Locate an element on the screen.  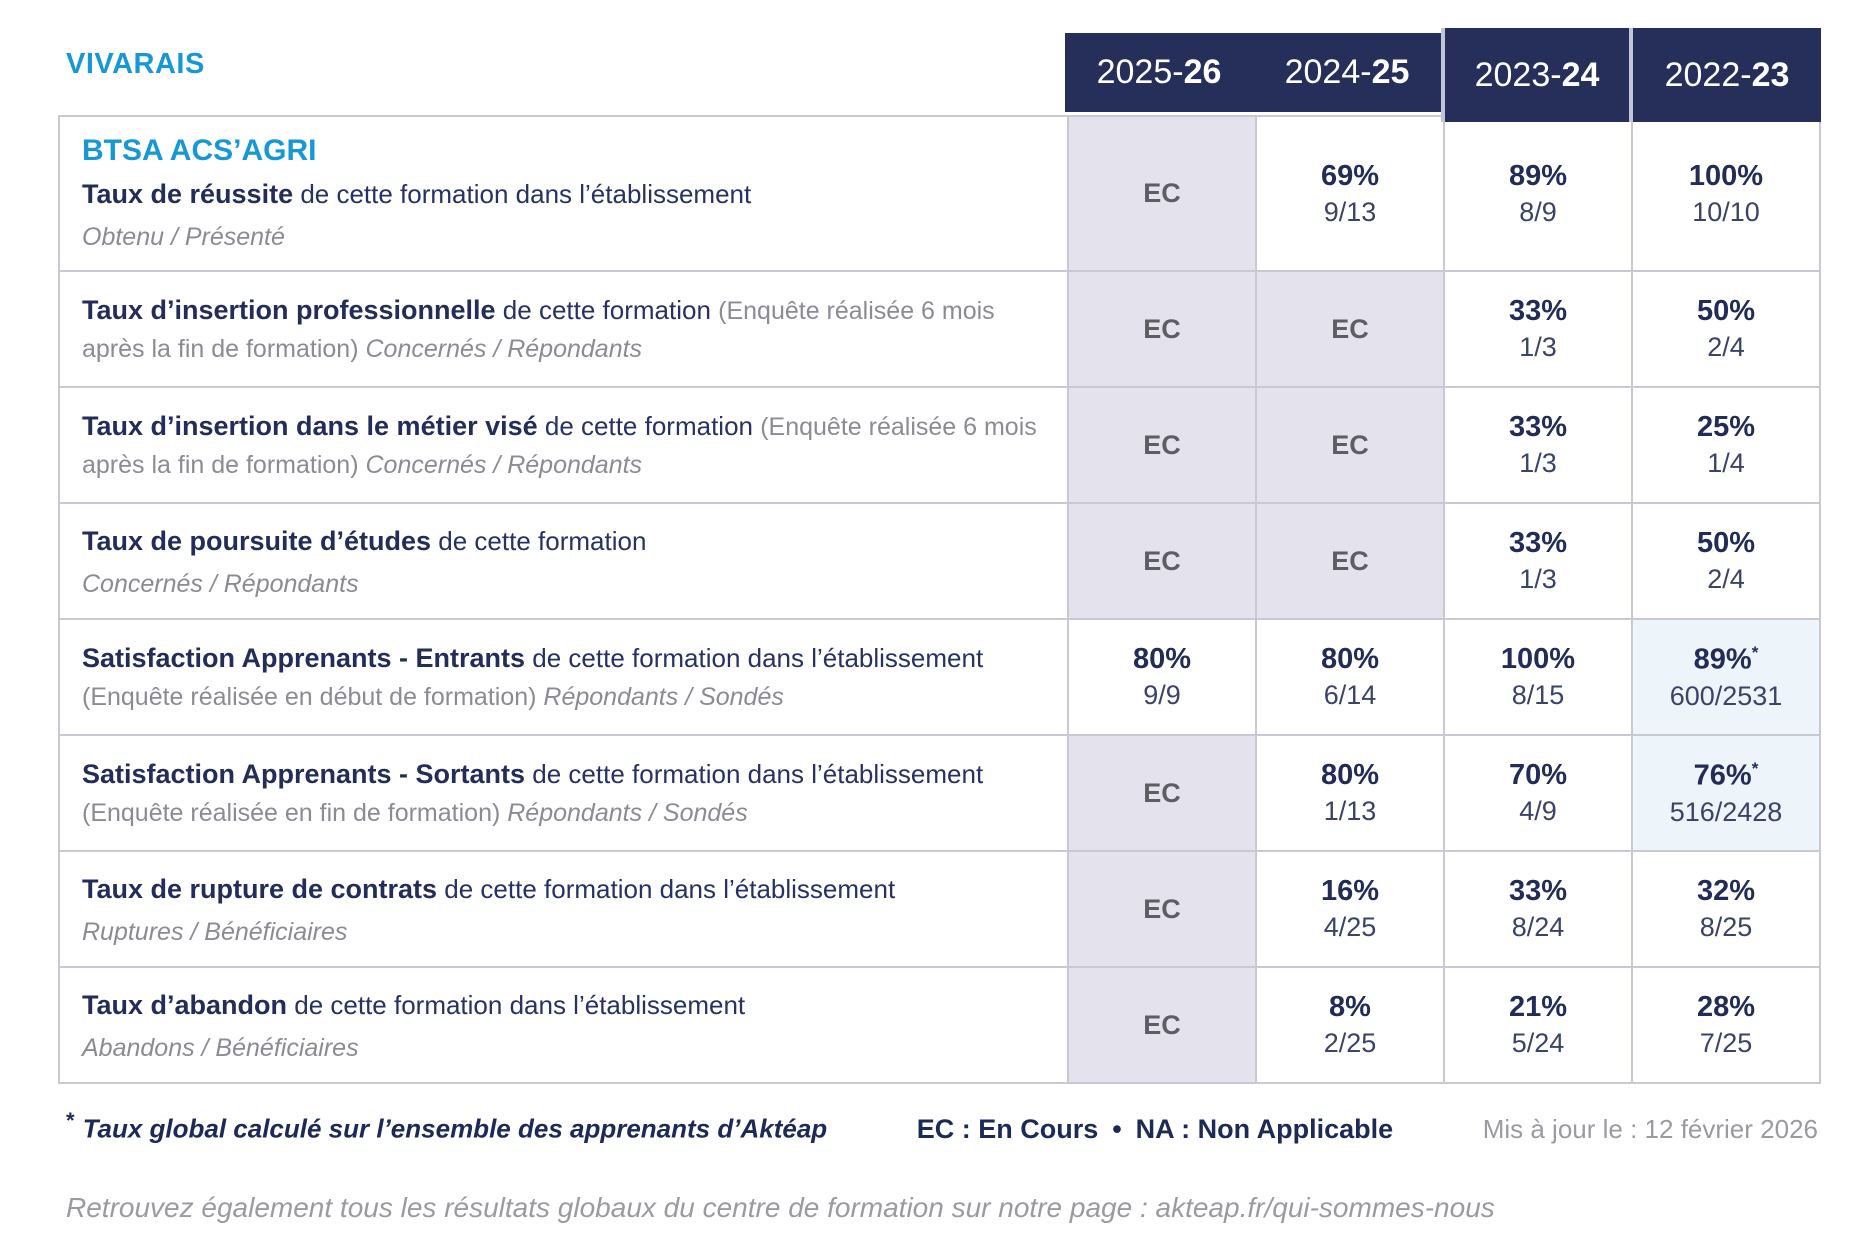
cell-taux-poursuite-etudes-2022-23: 50% 2/4 is located at coordinates (1725, 560).